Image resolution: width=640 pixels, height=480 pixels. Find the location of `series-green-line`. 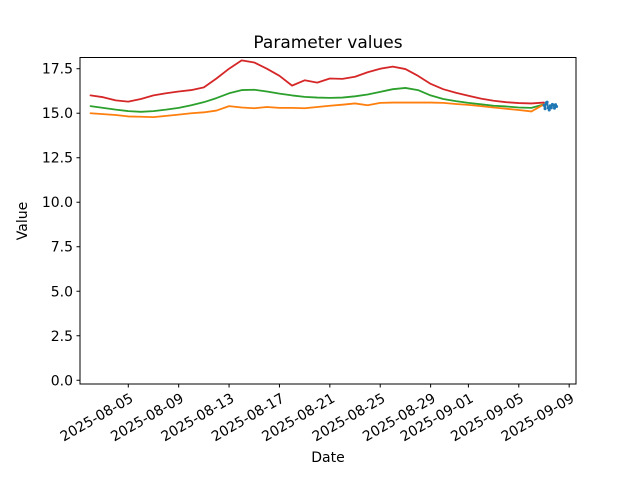

series-green-line is located at coordinates (317, 100).